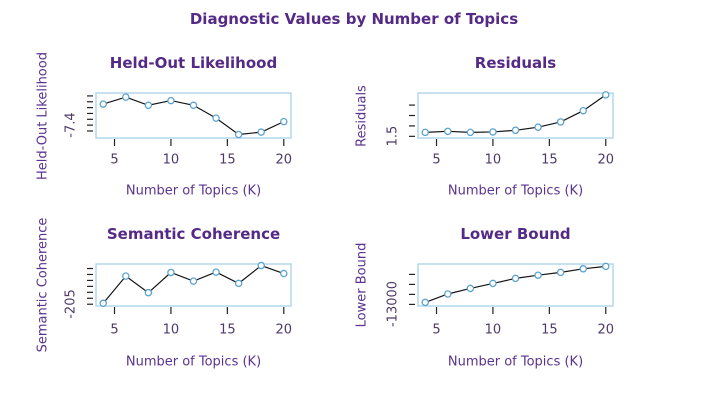  I want to click on series-line, so click(515, 284).